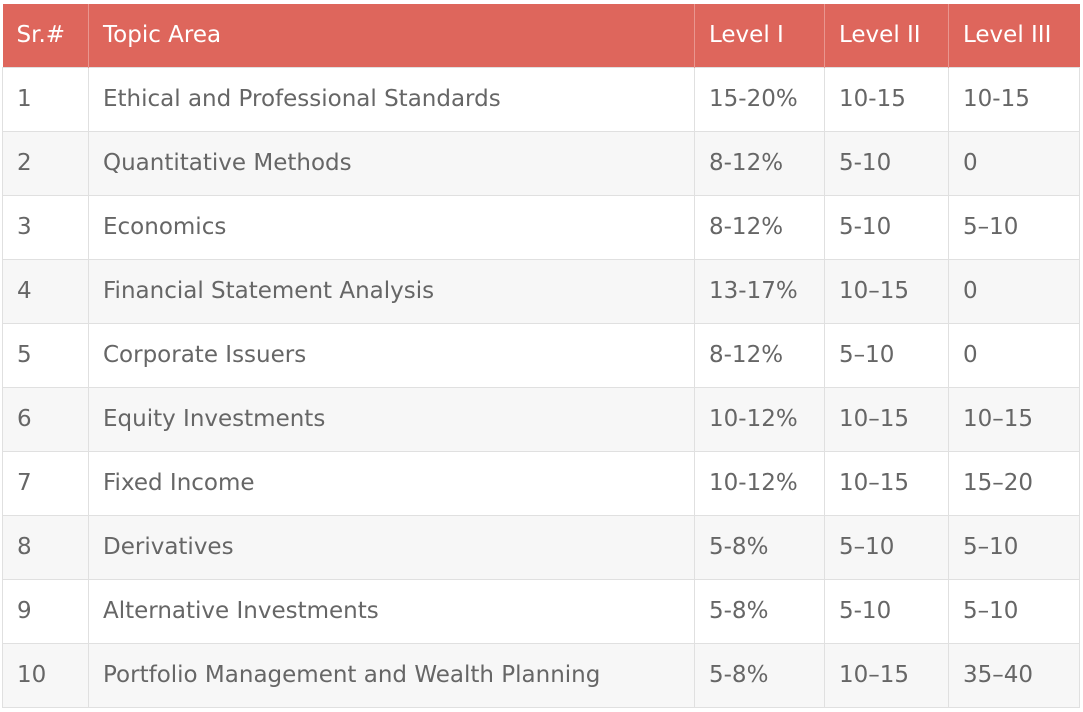  What do you see at coordinates (45, 35) in the screenshot?
I see `header-sr-no: Sr.#` at bounding box center [45, 35].